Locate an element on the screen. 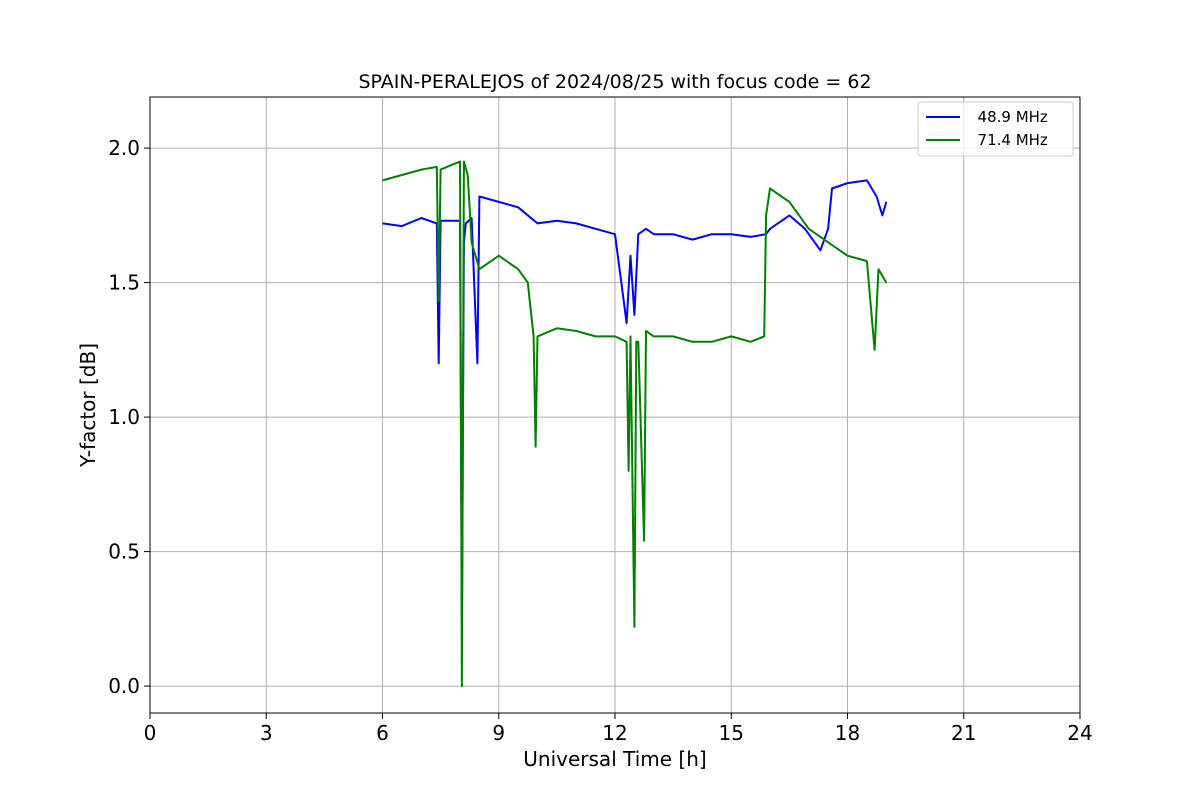  x-tick-label: 24 is located at coordinates (1079, 733).